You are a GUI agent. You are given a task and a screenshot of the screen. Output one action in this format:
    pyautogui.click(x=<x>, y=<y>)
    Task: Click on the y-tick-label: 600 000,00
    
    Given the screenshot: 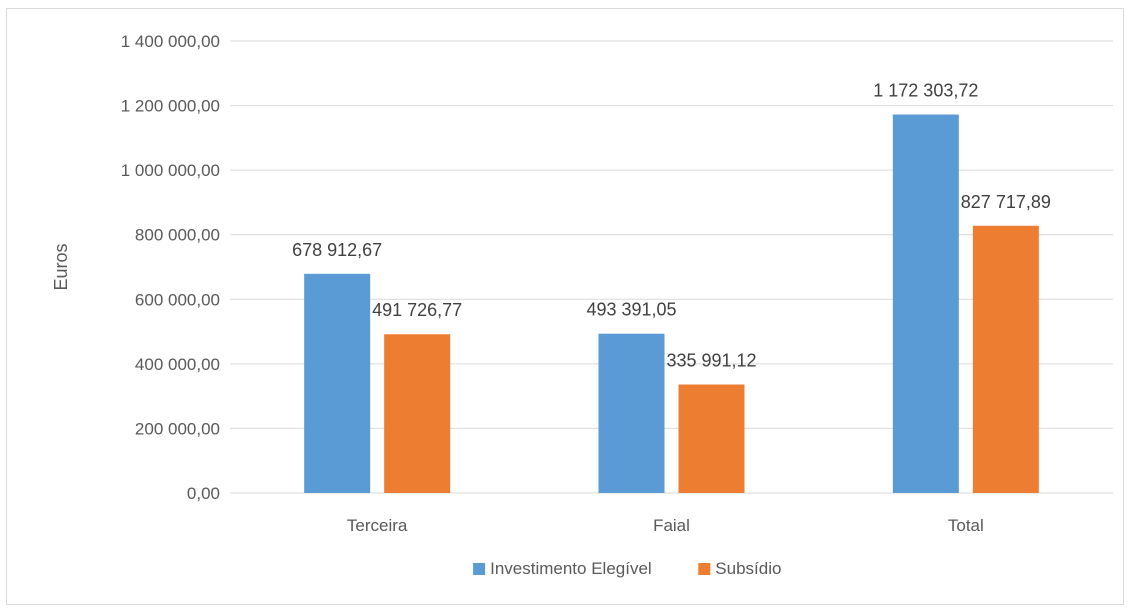 What is the action you would take?
    pyautogui.click(x=177, y=299)
    